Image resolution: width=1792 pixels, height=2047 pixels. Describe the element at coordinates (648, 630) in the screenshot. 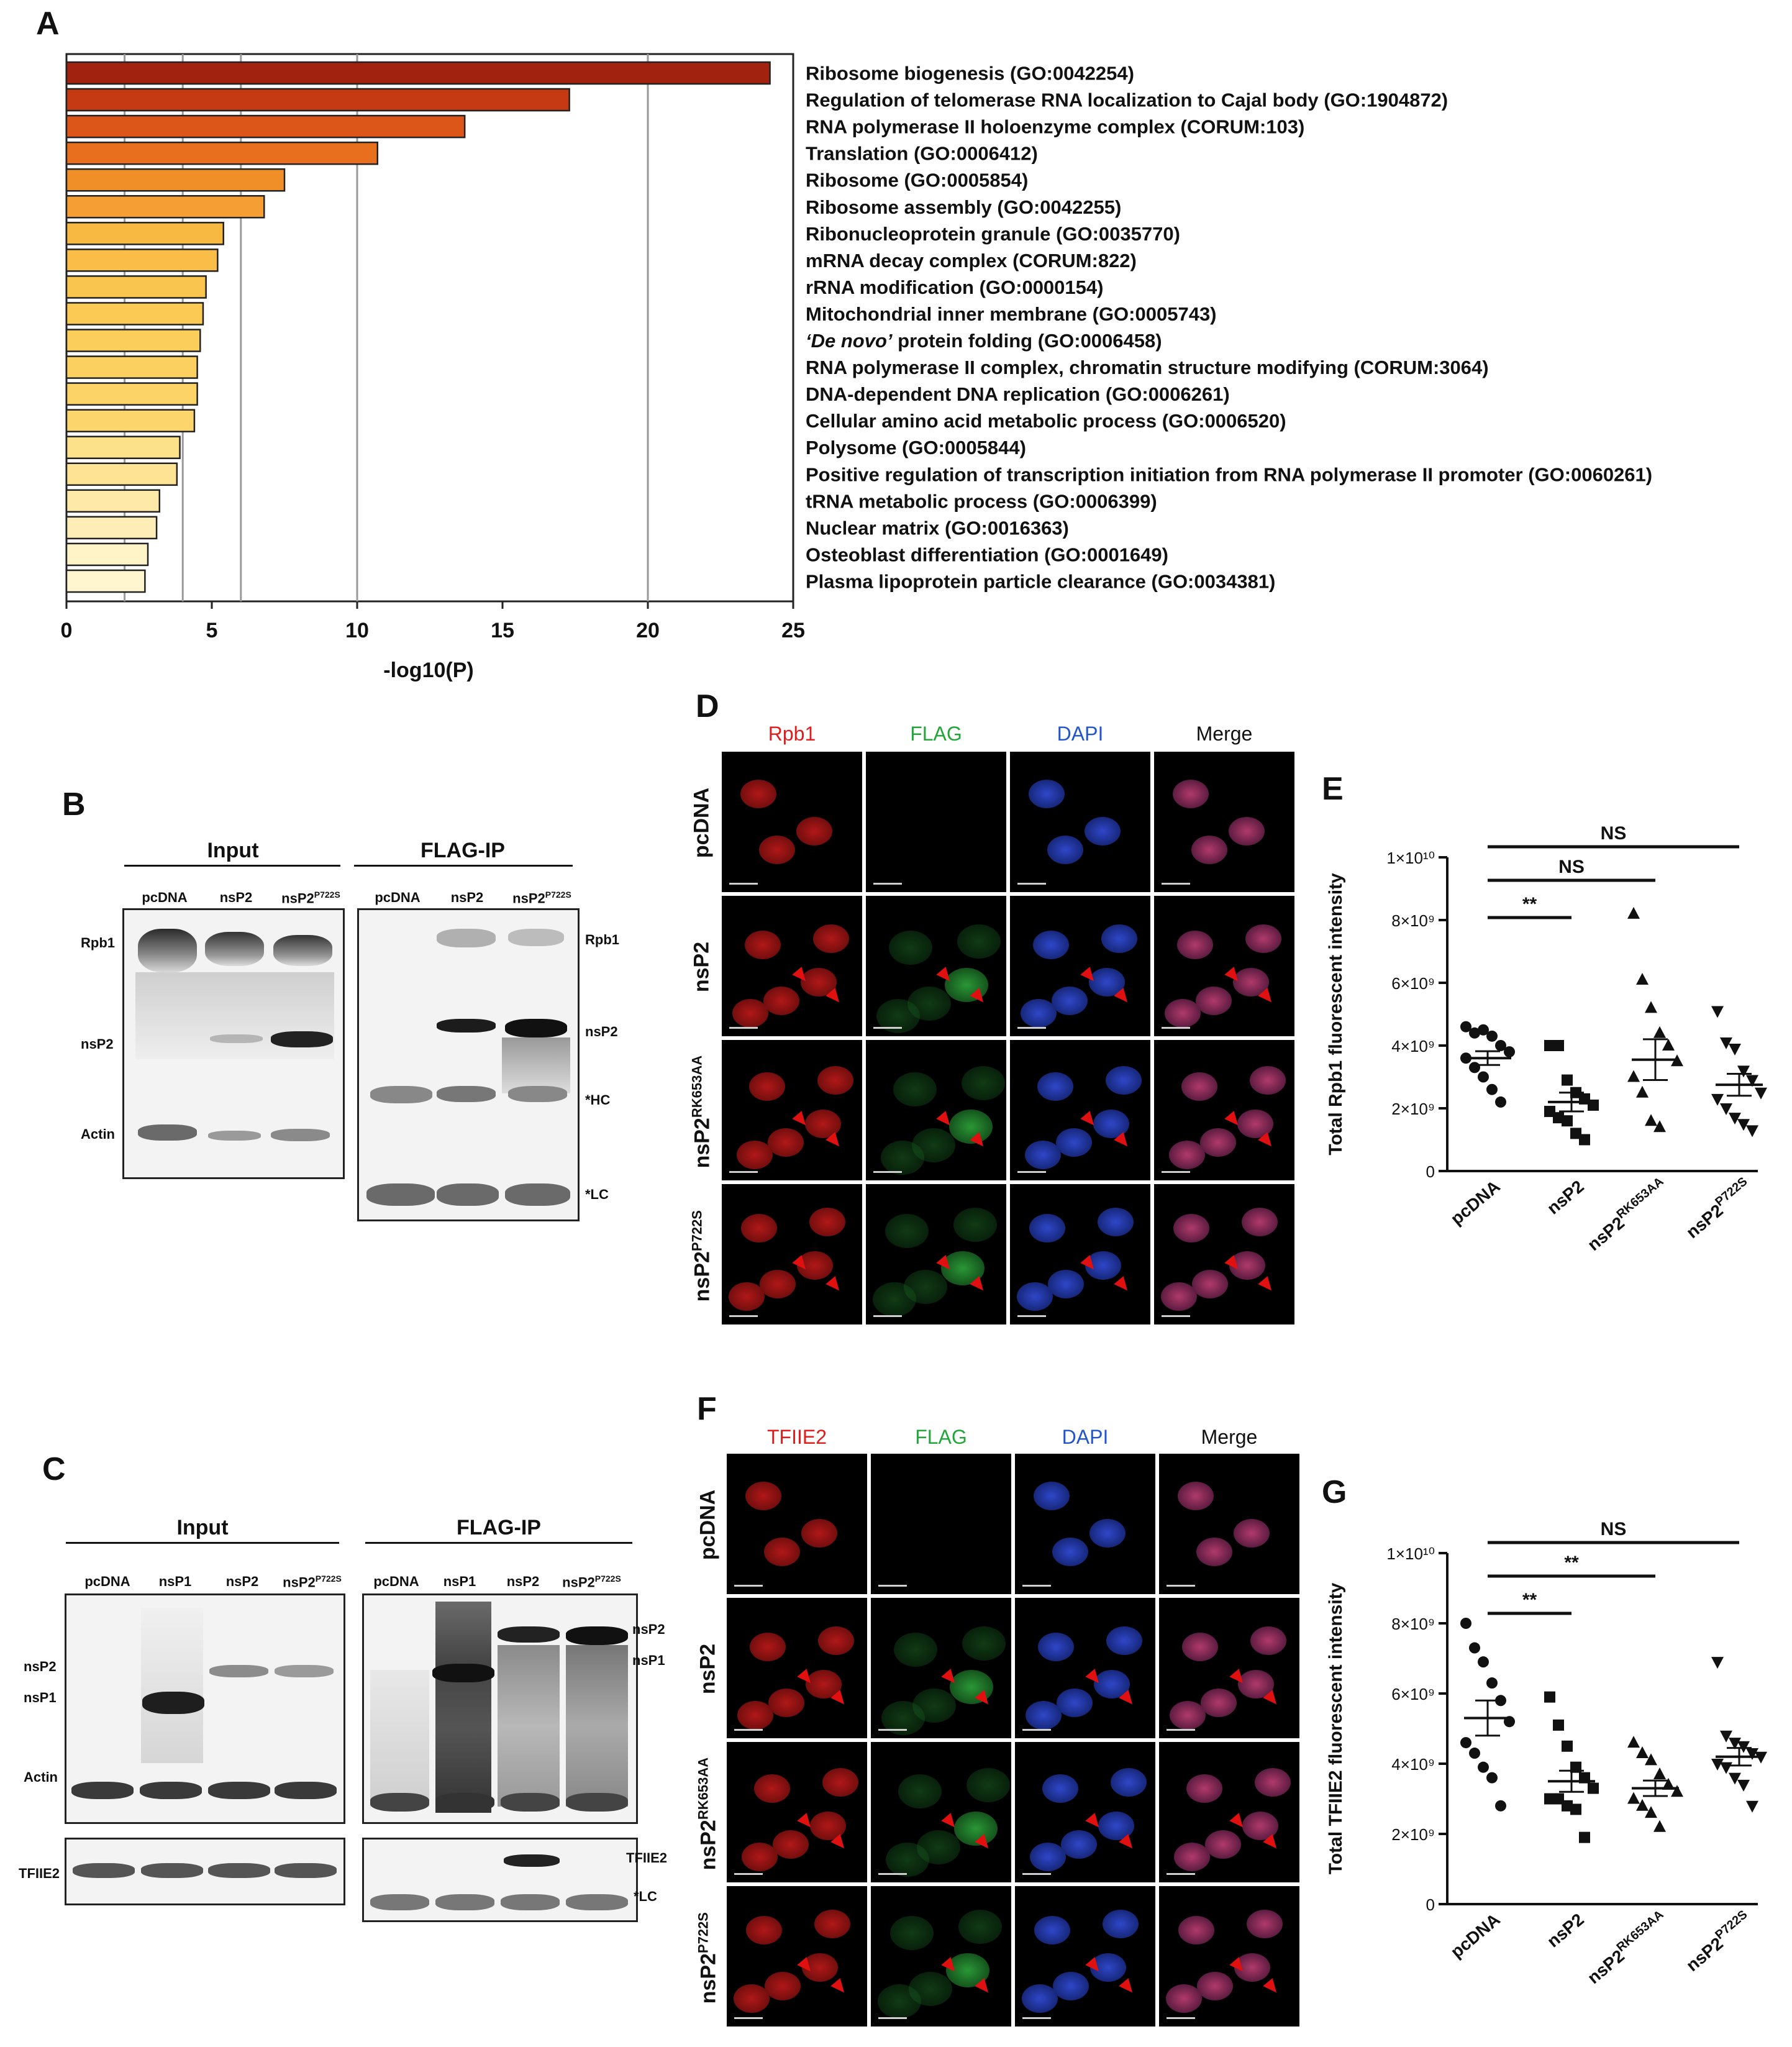

I see `xtick-label-4: 20` at that location.